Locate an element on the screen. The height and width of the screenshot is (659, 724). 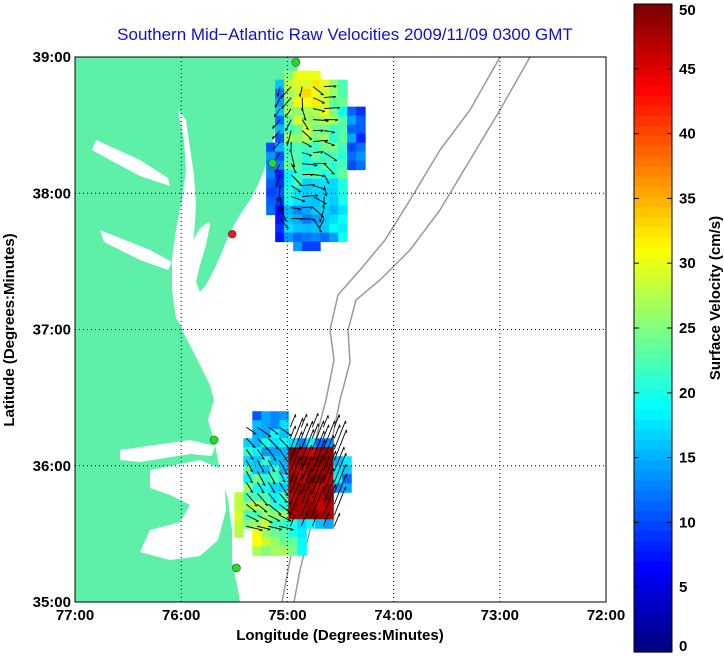
colorbar-tick-label: 10 is located at coordinates (687, 522).